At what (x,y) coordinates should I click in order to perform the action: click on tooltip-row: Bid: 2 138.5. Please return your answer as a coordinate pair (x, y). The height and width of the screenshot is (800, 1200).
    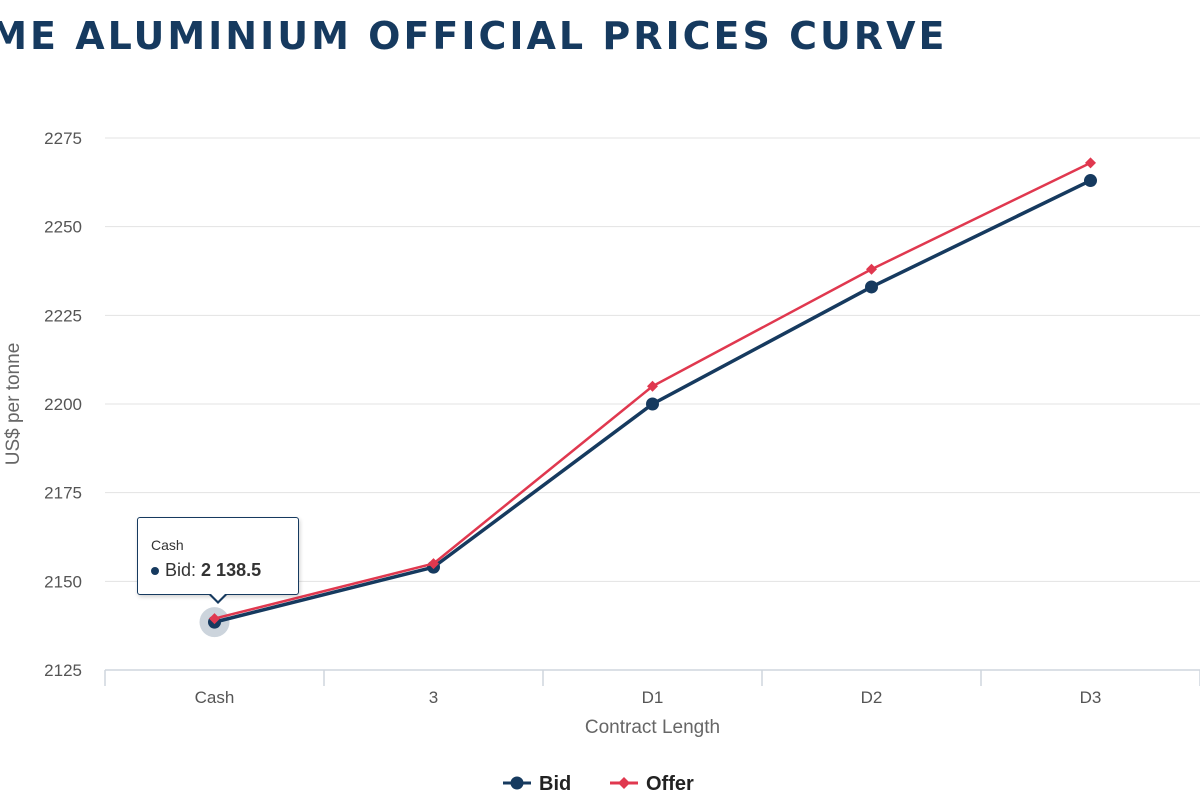
    Looking at the image, I should click on (224, 570).